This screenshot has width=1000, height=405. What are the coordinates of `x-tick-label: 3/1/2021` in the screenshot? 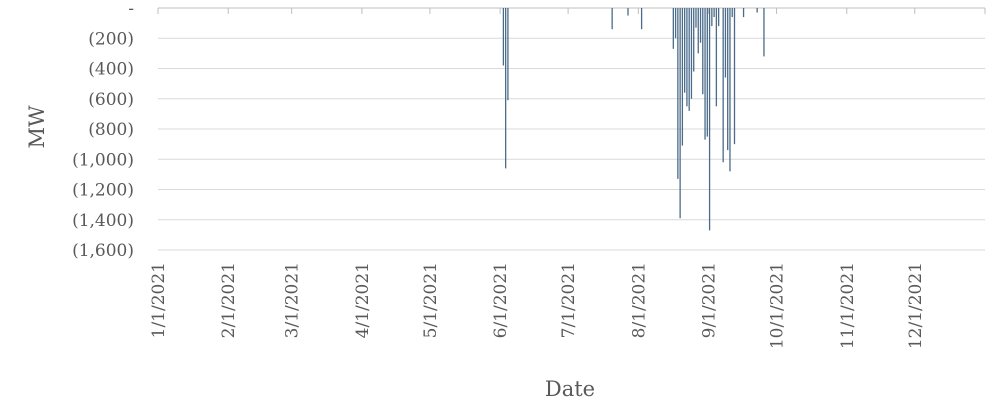 It's located at (293, 300).